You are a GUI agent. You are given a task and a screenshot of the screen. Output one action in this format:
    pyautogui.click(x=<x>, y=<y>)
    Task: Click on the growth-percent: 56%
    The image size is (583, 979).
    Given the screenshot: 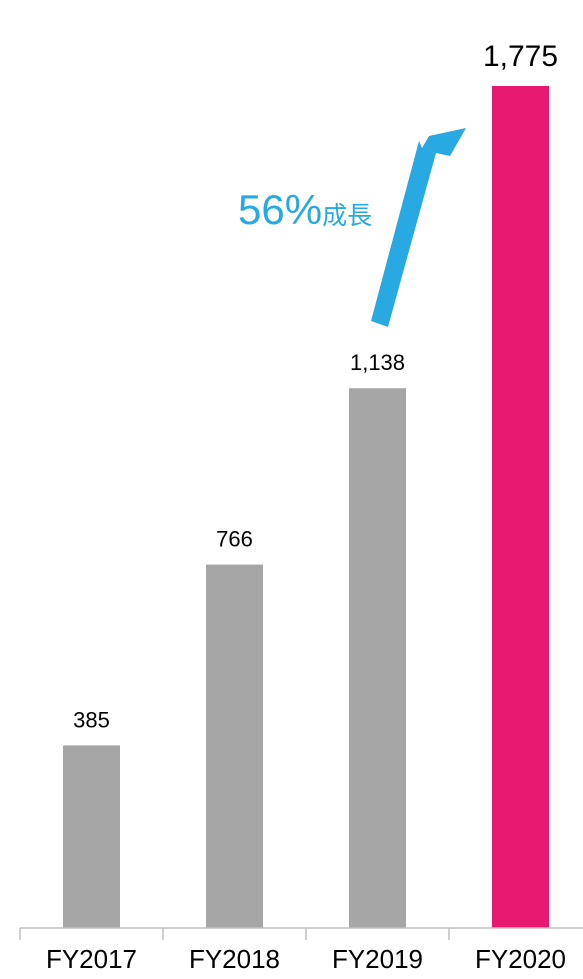 What is the action you would take?
    pyautogui.click(x=280, y=209)
    